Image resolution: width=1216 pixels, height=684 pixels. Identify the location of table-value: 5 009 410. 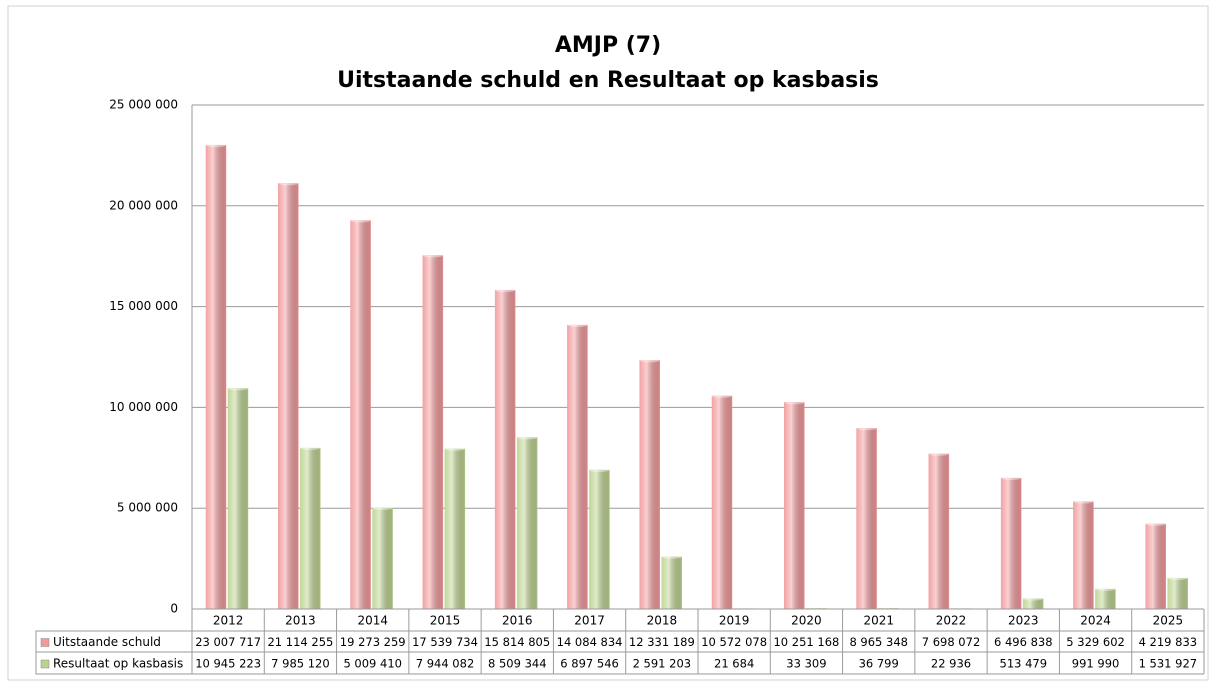
(372, 664).